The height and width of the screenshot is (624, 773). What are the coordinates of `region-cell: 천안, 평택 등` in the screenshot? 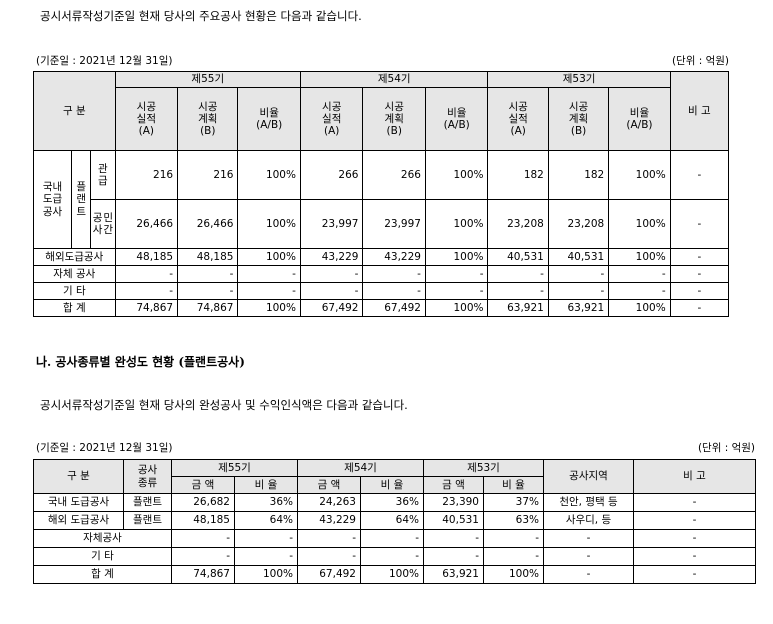 It's located at (588, 502).